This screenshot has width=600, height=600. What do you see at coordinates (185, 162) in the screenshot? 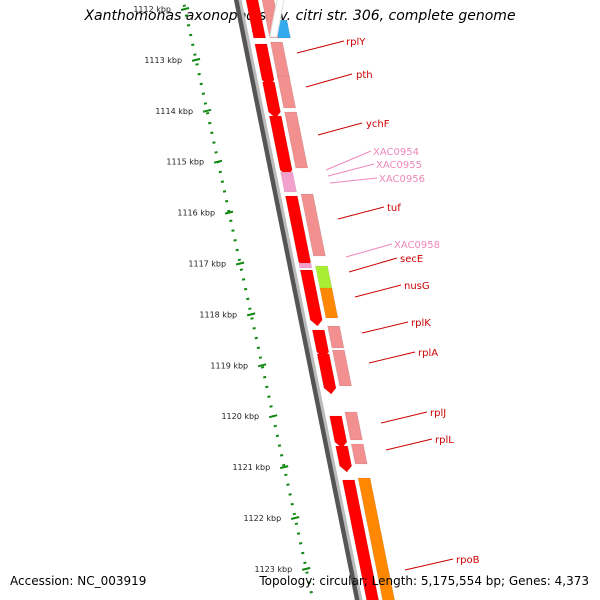
I see `kbp-label: 1115 kbp` at bounding box center [185, 162].